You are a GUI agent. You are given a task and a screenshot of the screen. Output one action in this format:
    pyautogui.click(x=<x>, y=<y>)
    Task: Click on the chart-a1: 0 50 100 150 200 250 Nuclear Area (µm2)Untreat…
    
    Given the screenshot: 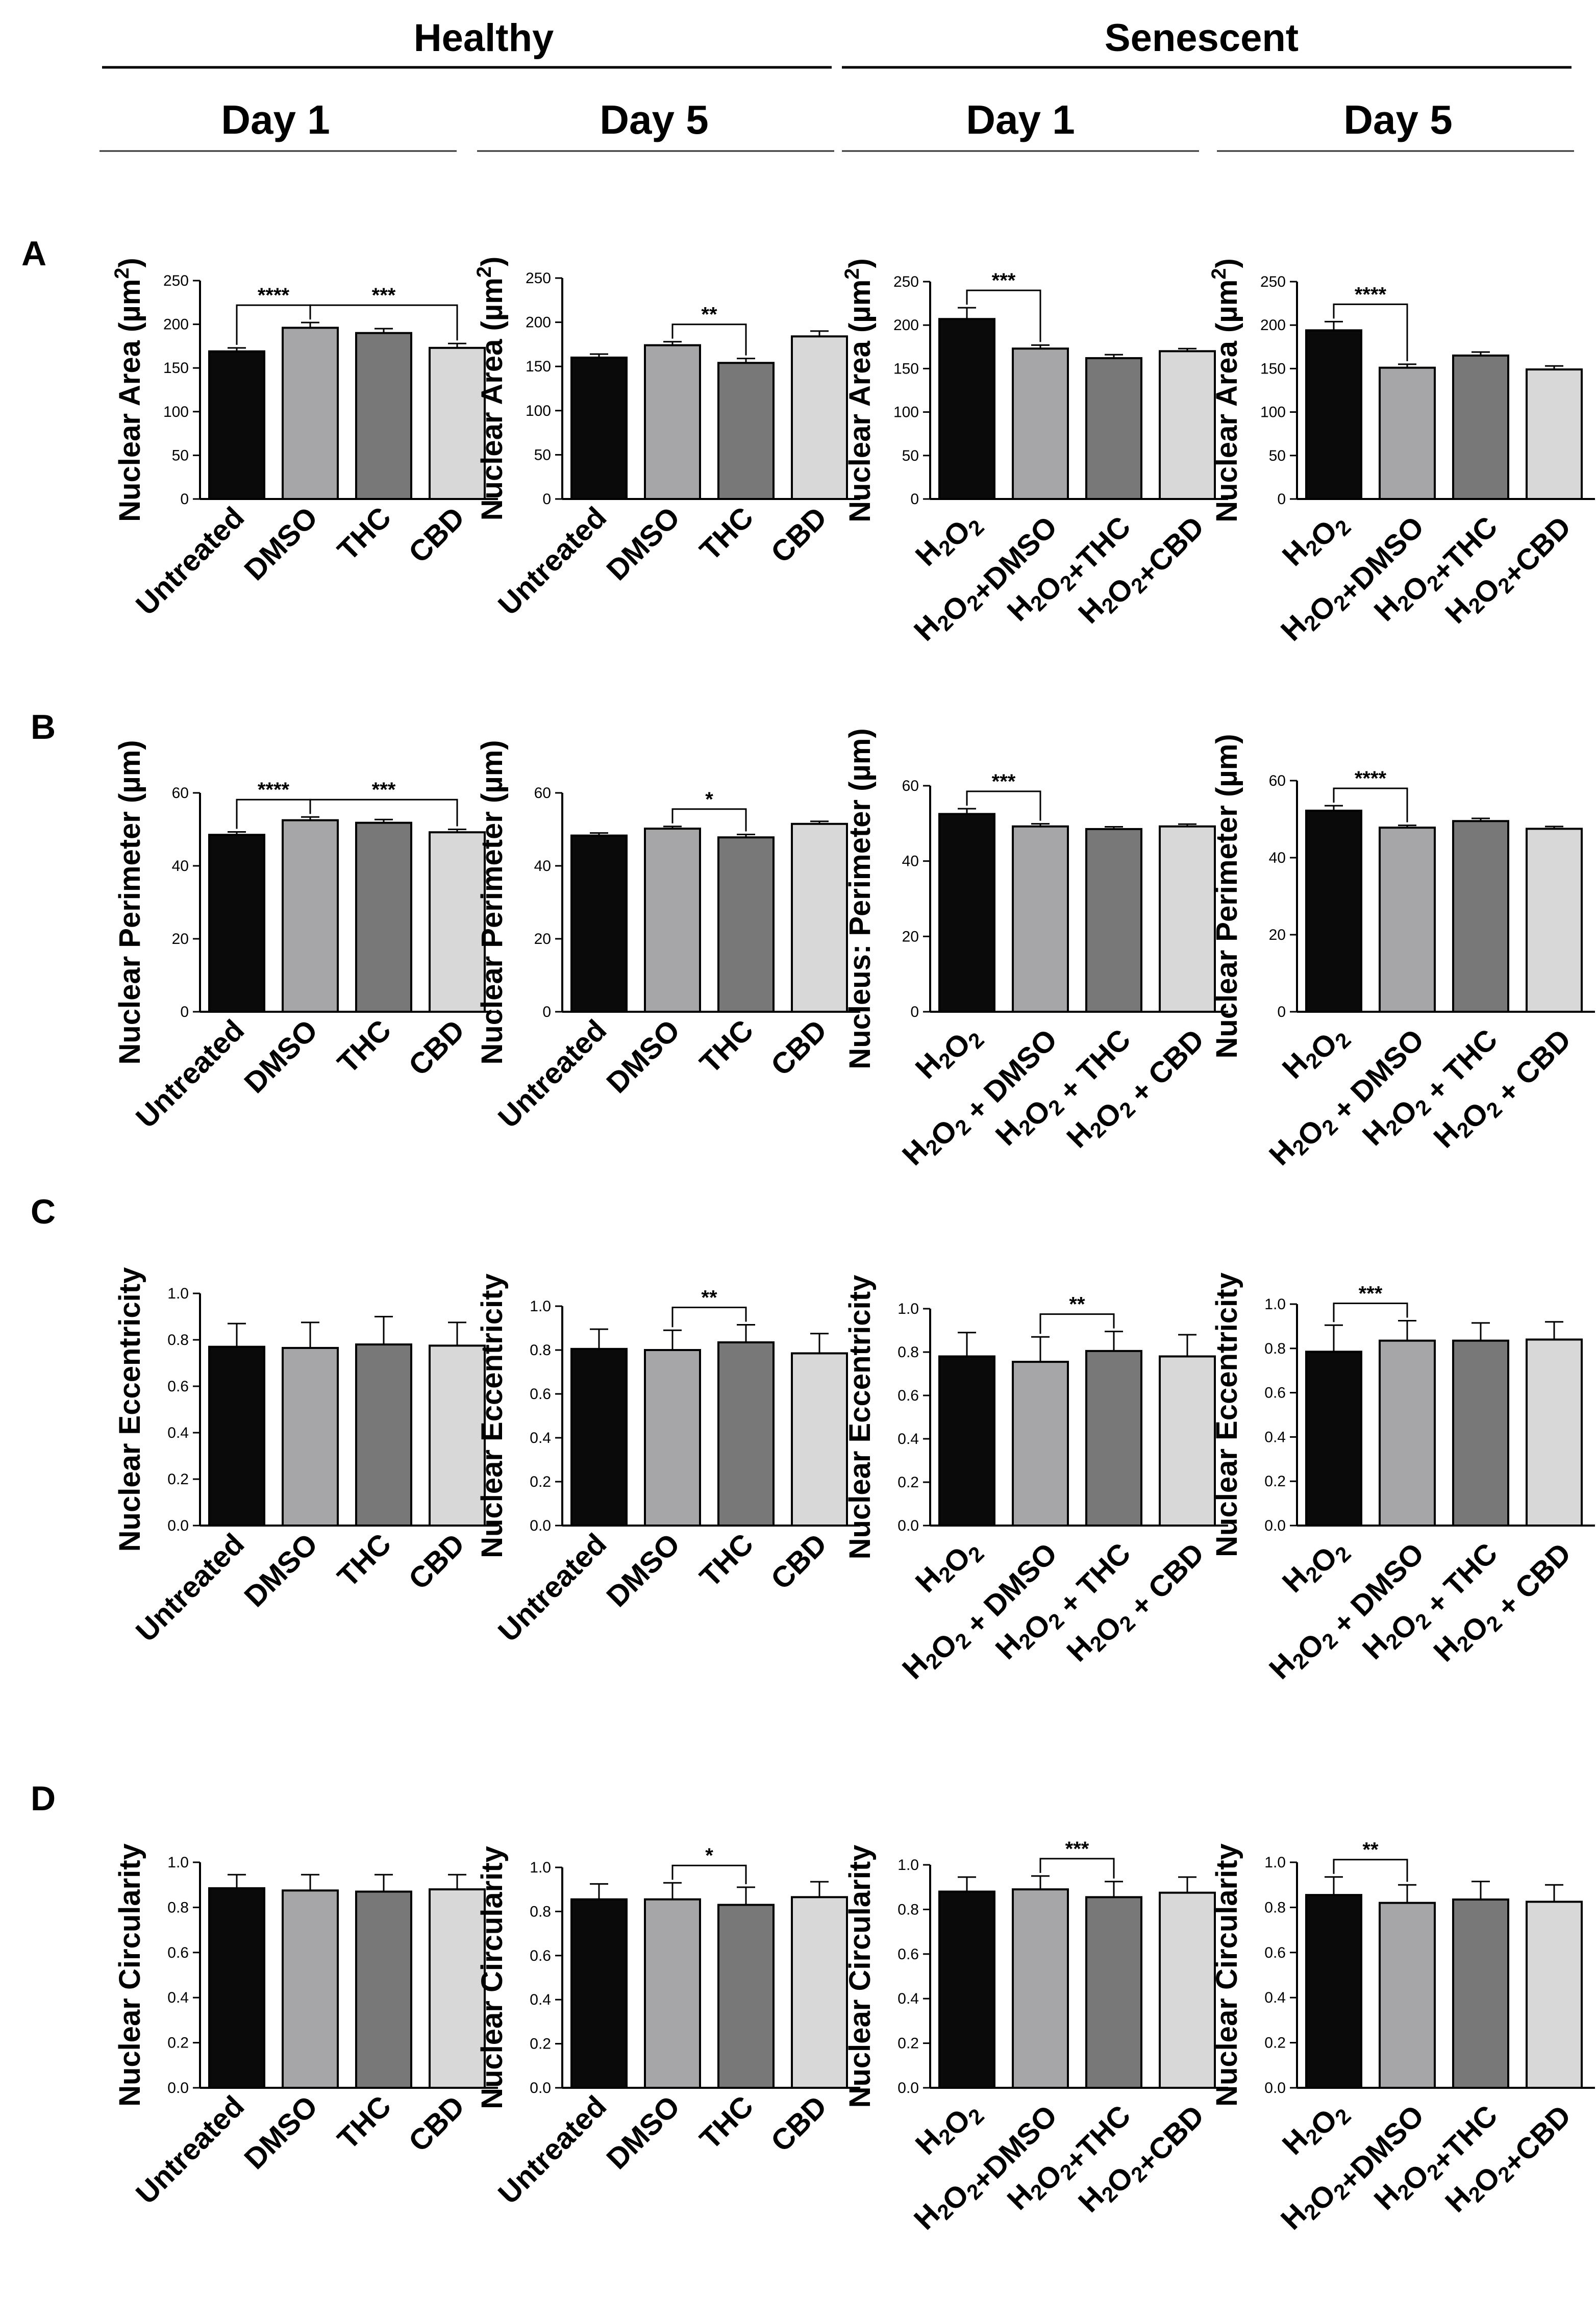 What is the action you would take?
    pyautogui.click(x=304, y=440)
    